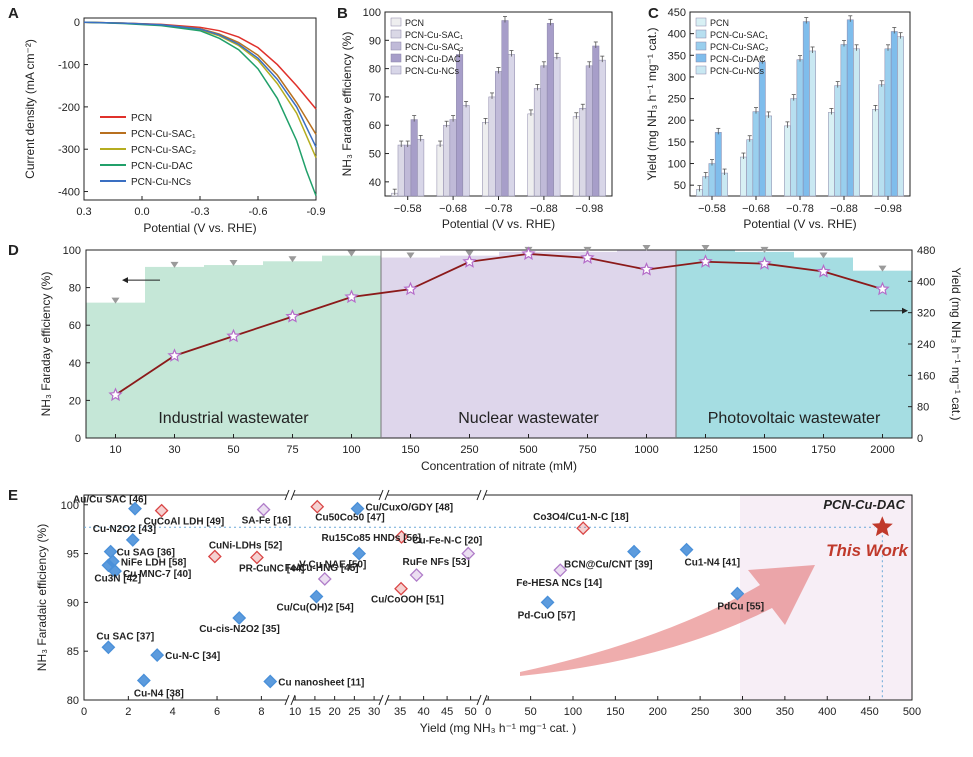  What do you see at coordinates (800, 209) in the screenshot?
I see `x-tick-label-c: −0.78` at bounding box center [800, 209].